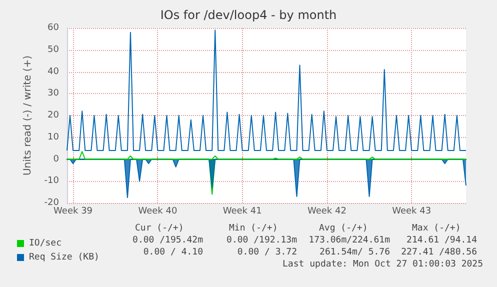  What do you see at coordinates (267, 253) in the screenshot?
I see `text: 0.00 / 3.72` at bounding box center [267, 253].